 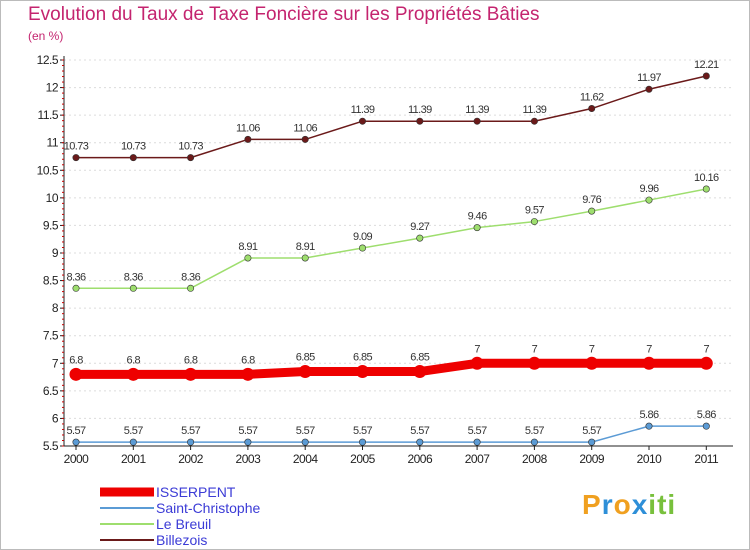 What do you see at coordinates (591, 200) in the screenshot?
I see `data-label: 9.76` at bounding box center [591, 200].